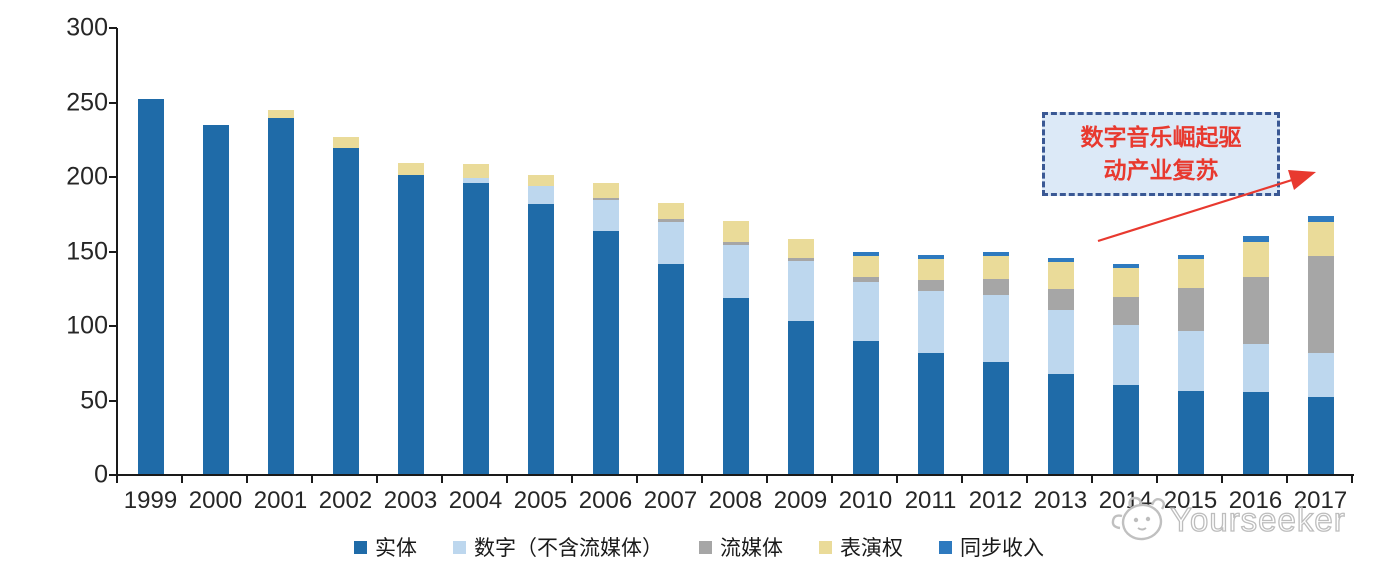 The height and width of the screenshot is (582, 1398). I want to click on segment-2001, so click(280, 114).